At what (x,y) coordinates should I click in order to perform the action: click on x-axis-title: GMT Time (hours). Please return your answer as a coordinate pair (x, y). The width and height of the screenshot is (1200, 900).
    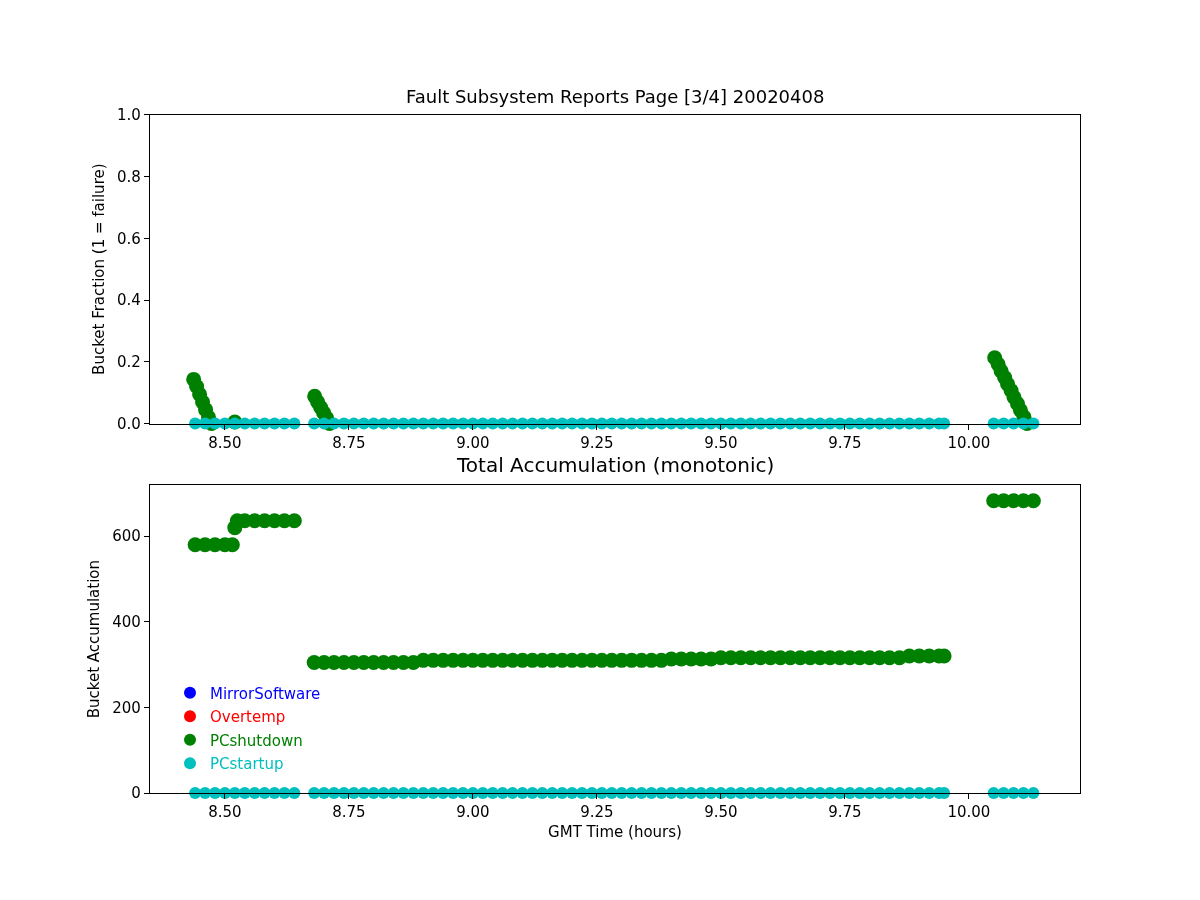
    Looking at the image, I should click on (615, 832).